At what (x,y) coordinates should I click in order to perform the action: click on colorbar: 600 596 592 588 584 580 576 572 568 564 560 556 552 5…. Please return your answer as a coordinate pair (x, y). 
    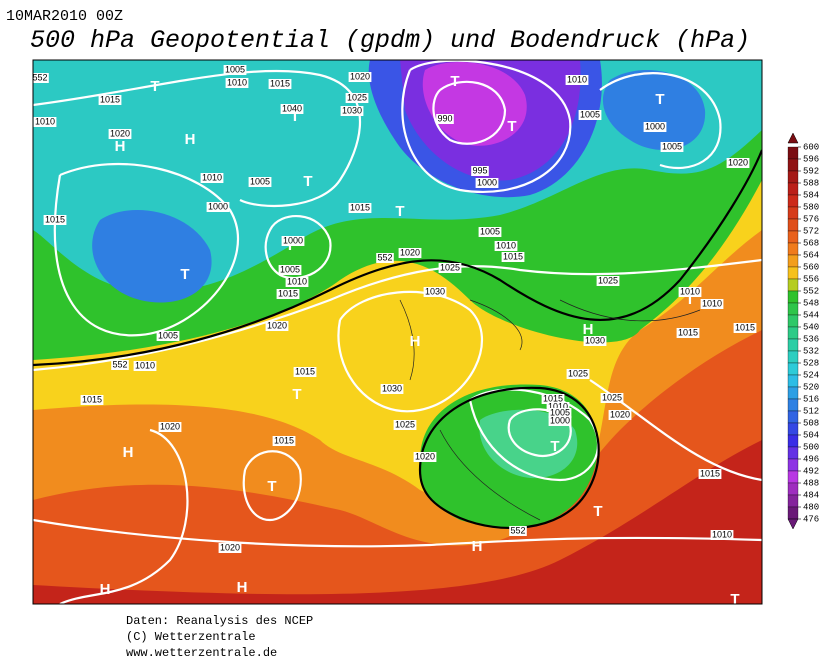
    Looking at the image, I should click on (803, 331).